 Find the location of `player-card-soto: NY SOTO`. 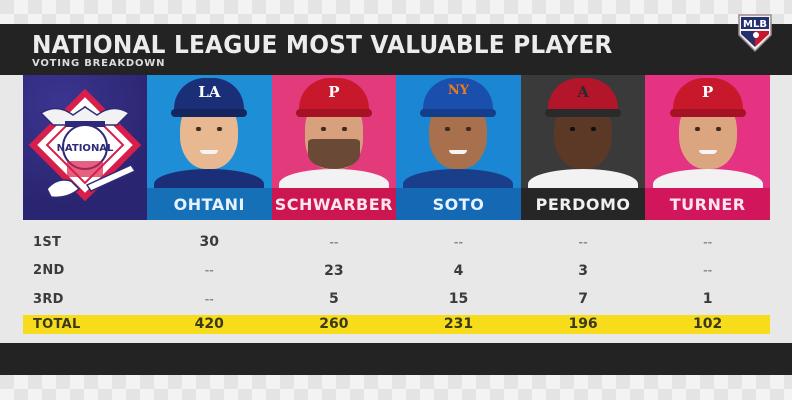

player-card-soto: NY SOTO is located at coordinates (458, 147).